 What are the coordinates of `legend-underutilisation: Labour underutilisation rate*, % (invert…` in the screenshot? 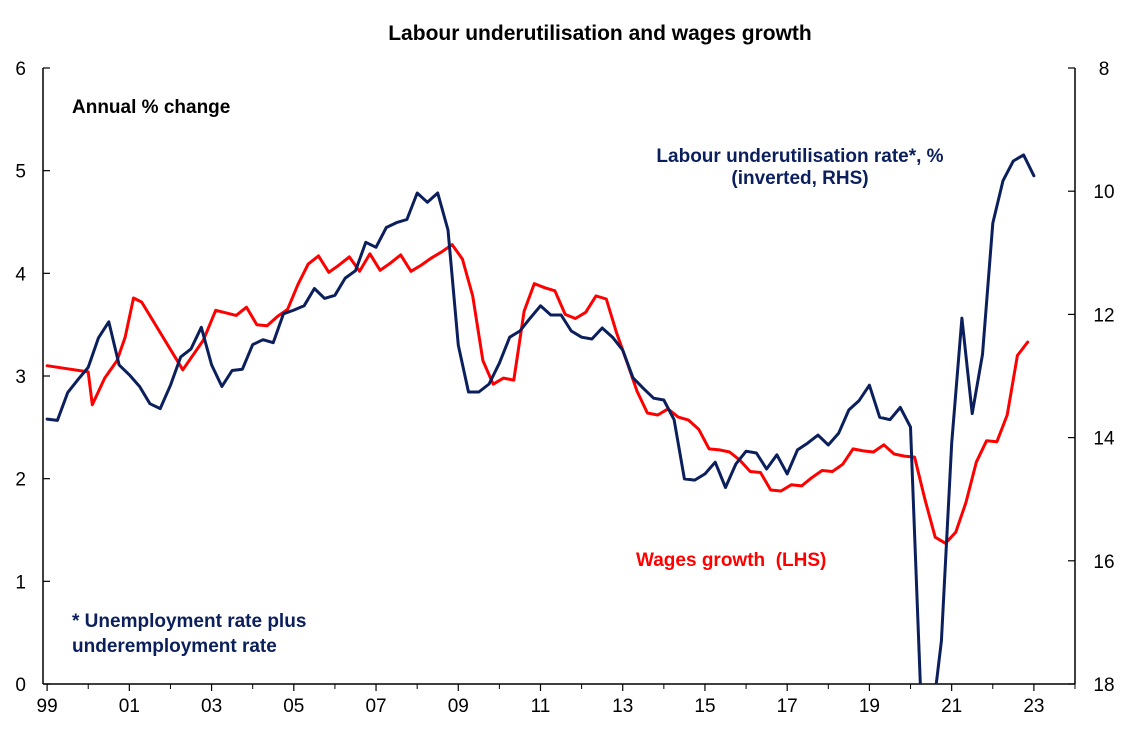 It's located at (800, 167).